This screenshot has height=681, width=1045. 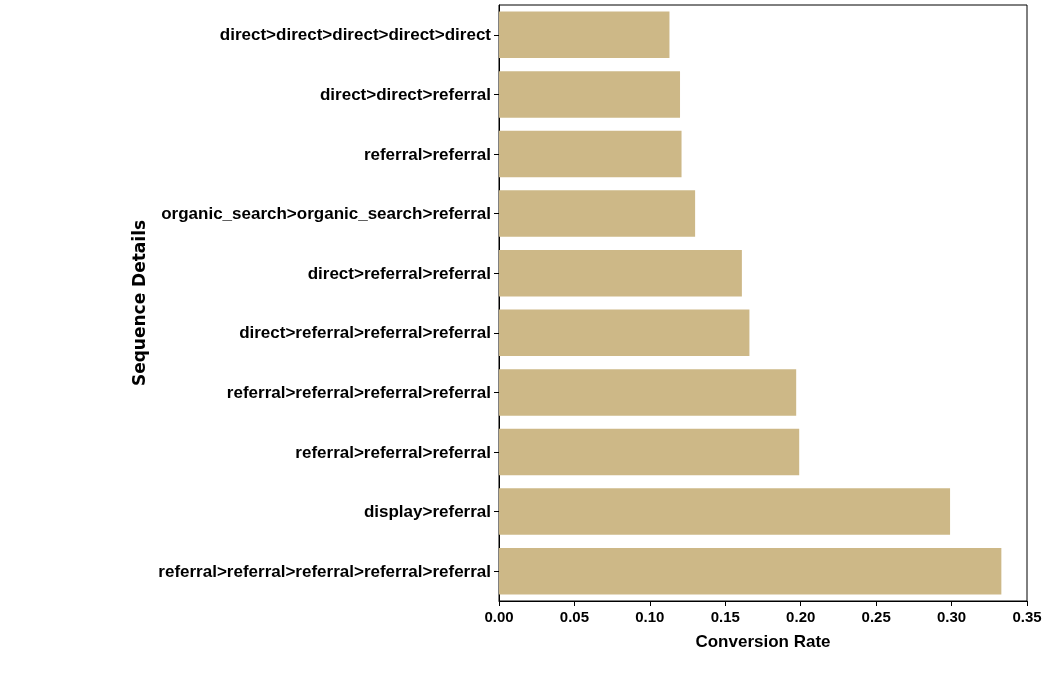 What do you see at coordinates (358, 392) in the screenshot?
I see `y-tick-label: referral>referral>referral>referral` at bounding box center [358, 392].